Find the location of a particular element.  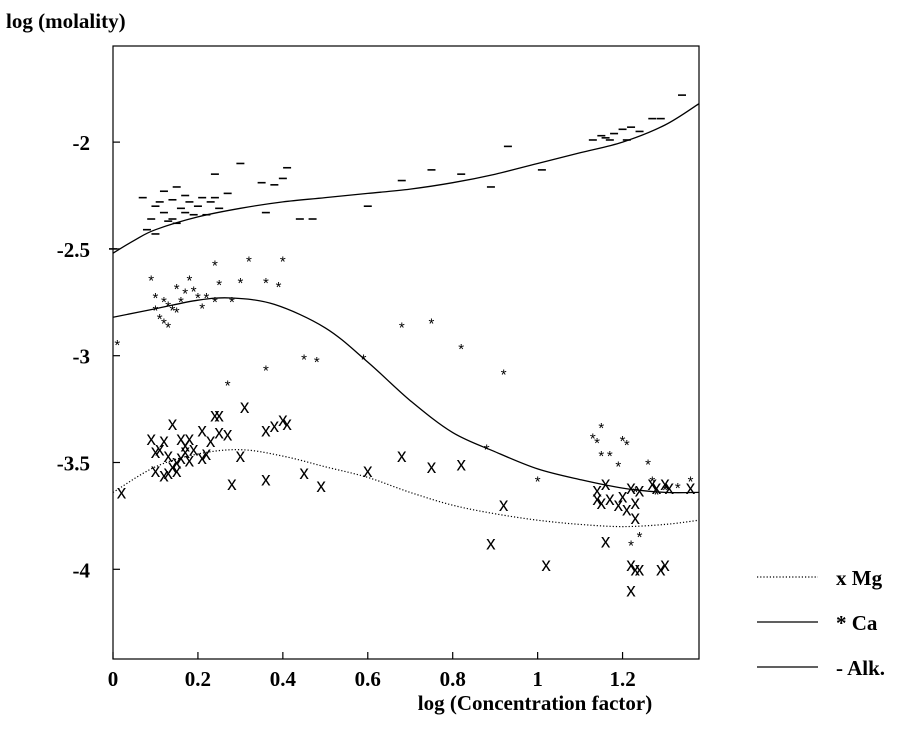

legend: x Mg * Ca - Alk. is located at coordinates (821, 623).